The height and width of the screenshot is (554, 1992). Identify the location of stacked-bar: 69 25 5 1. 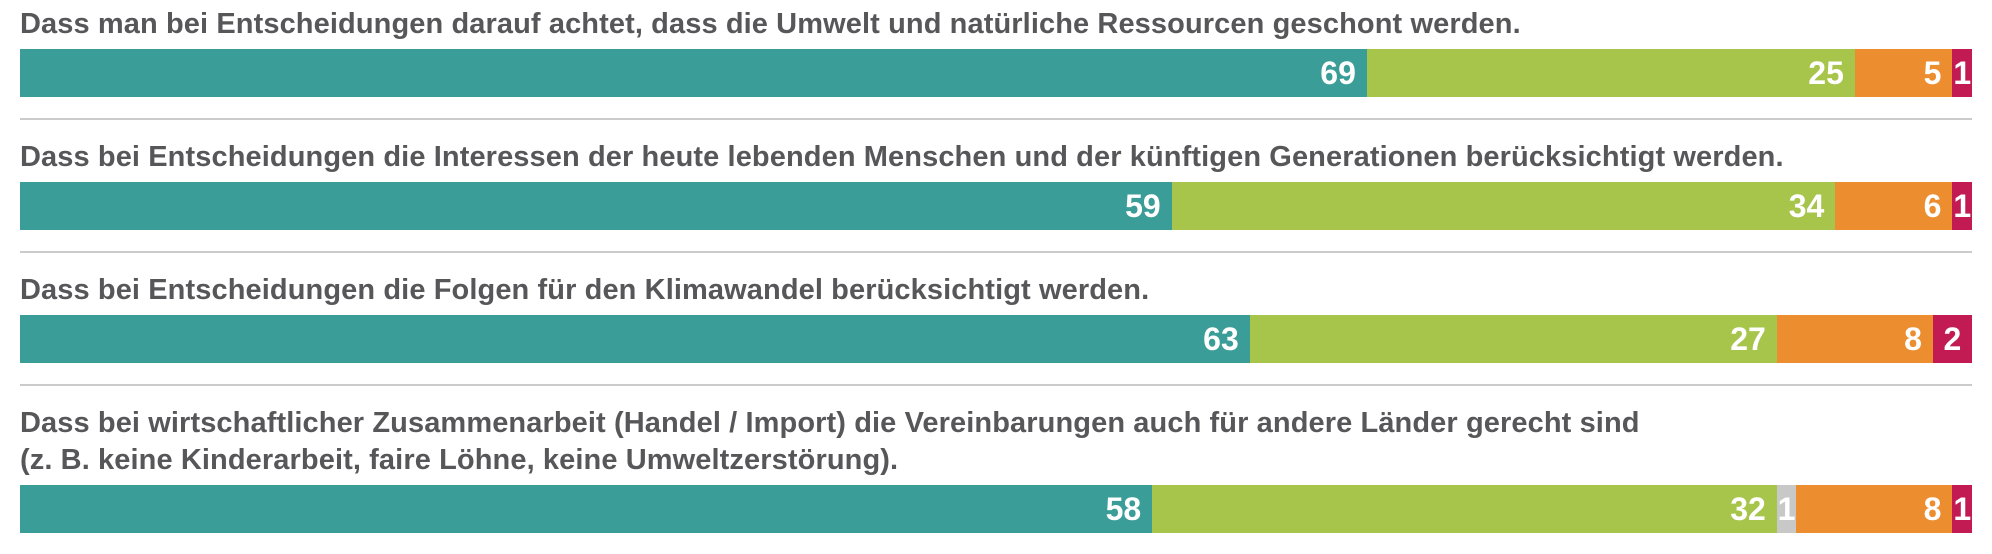
(996, 73).